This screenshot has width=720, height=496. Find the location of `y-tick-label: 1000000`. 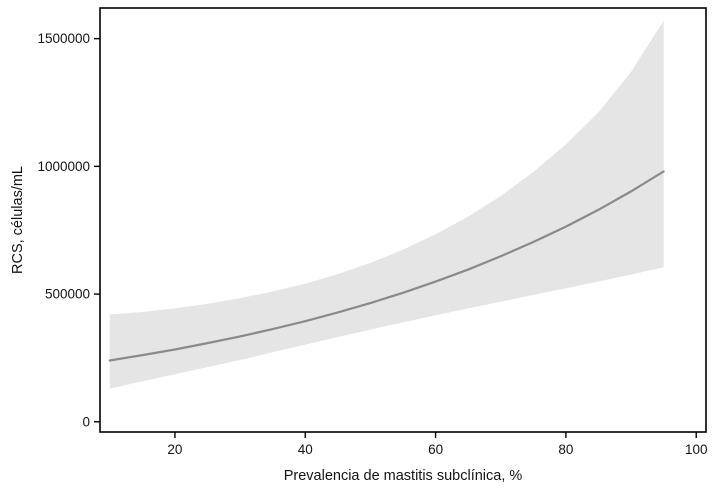

y-tick-label: 1000000 is located at coordinates (63, 166).